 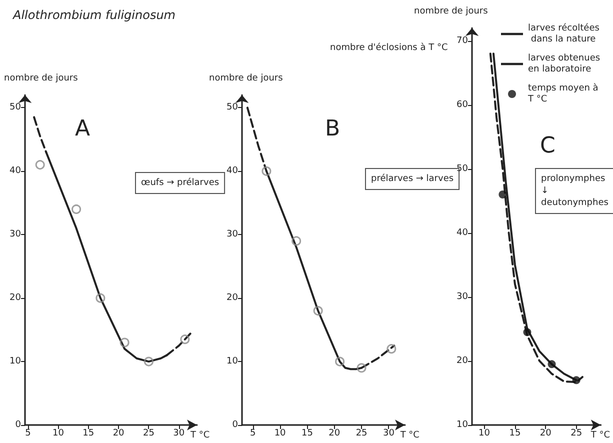 I want to click on annotation: C, so click(x=548, y=146).